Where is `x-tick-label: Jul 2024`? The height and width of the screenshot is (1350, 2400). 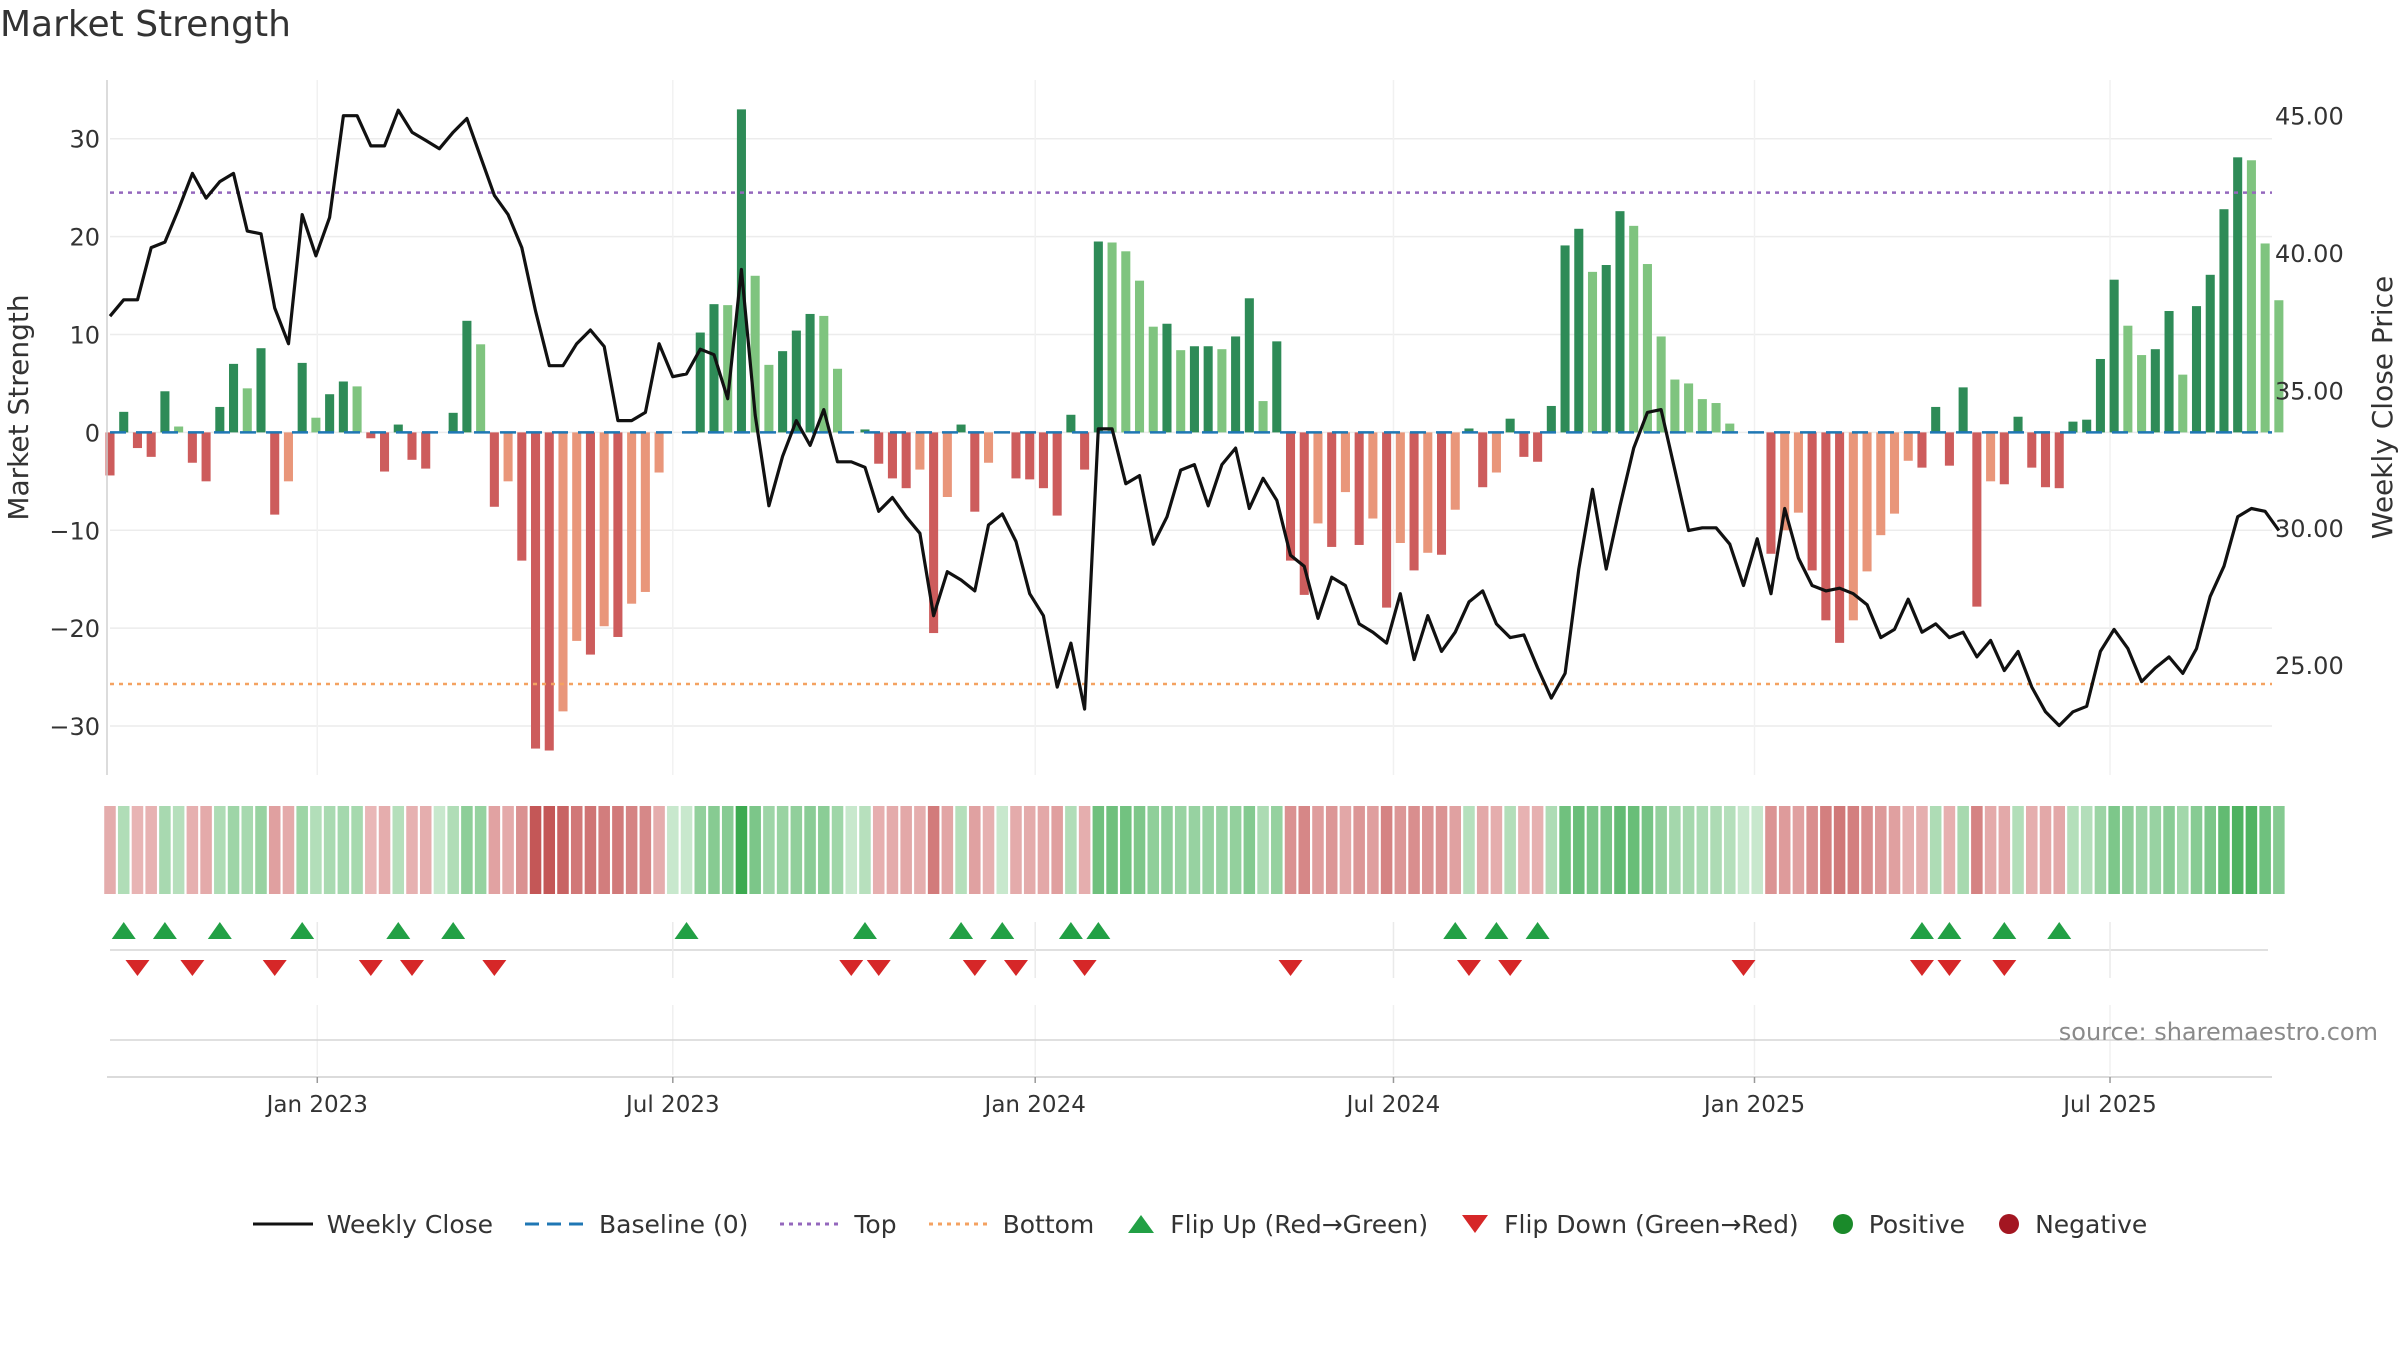 x-tick-label: Jul 2024 is located at coordinates (1393, 1105).